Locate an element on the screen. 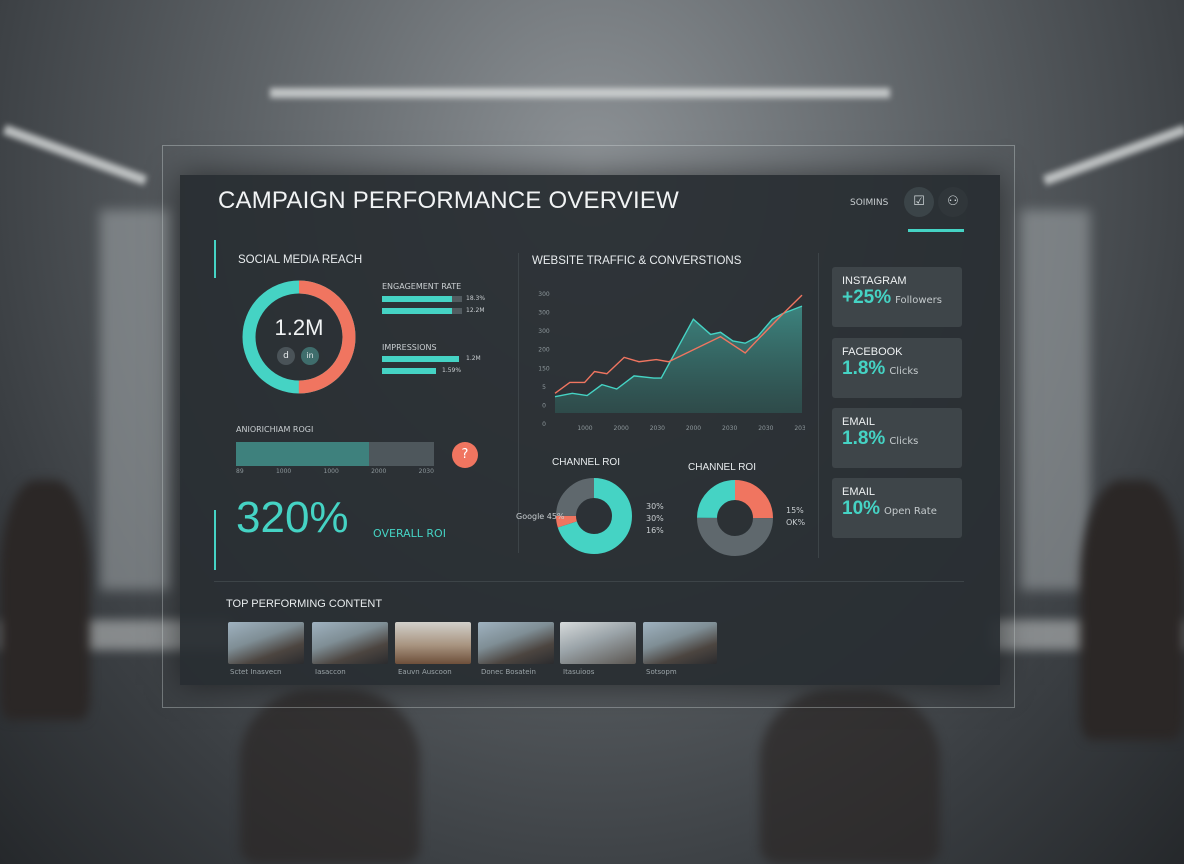  tiktok-icon: d is located at coordinates (286, 356).